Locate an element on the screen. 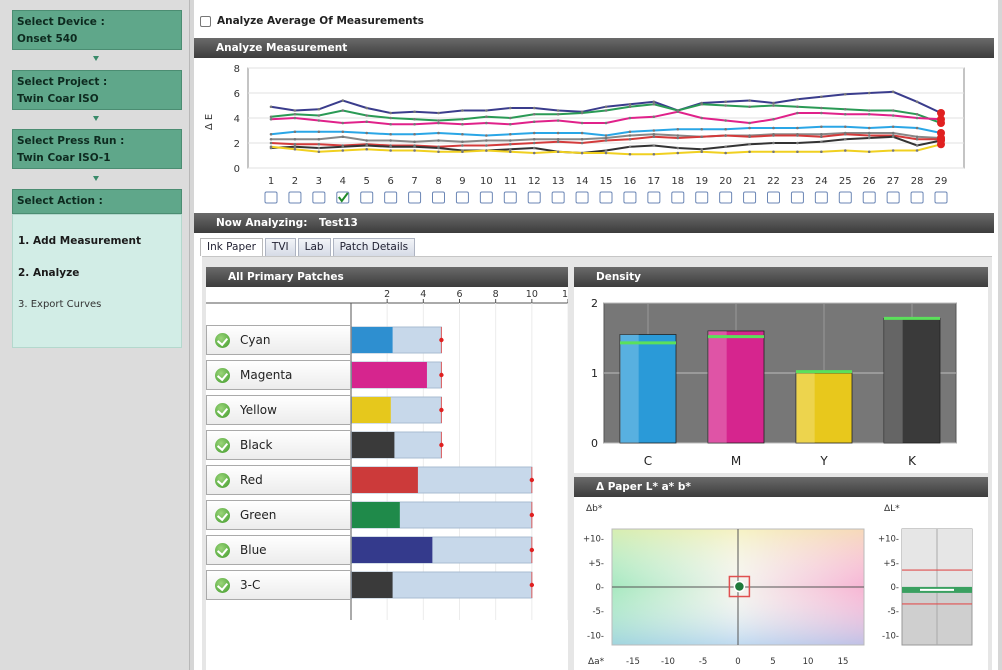 This screenshot has width=1002, height=670. tab-tvi: TVI is located at coordinates (280, 247).